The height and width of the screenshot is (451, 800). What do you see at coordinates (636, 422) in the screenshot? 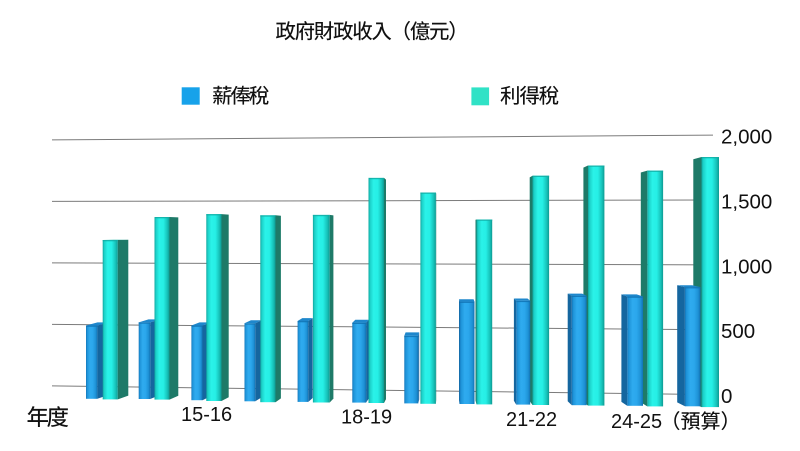
I see `svg-text: 24-25` at bounding box center [636, 422].